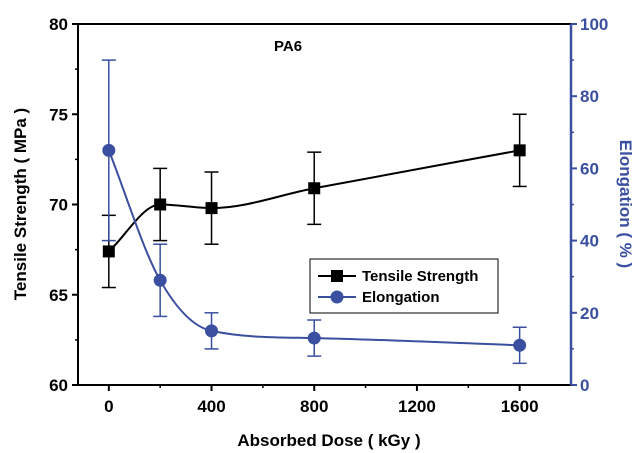  I want to click on legend-item: Elongation, so click(379, 297).